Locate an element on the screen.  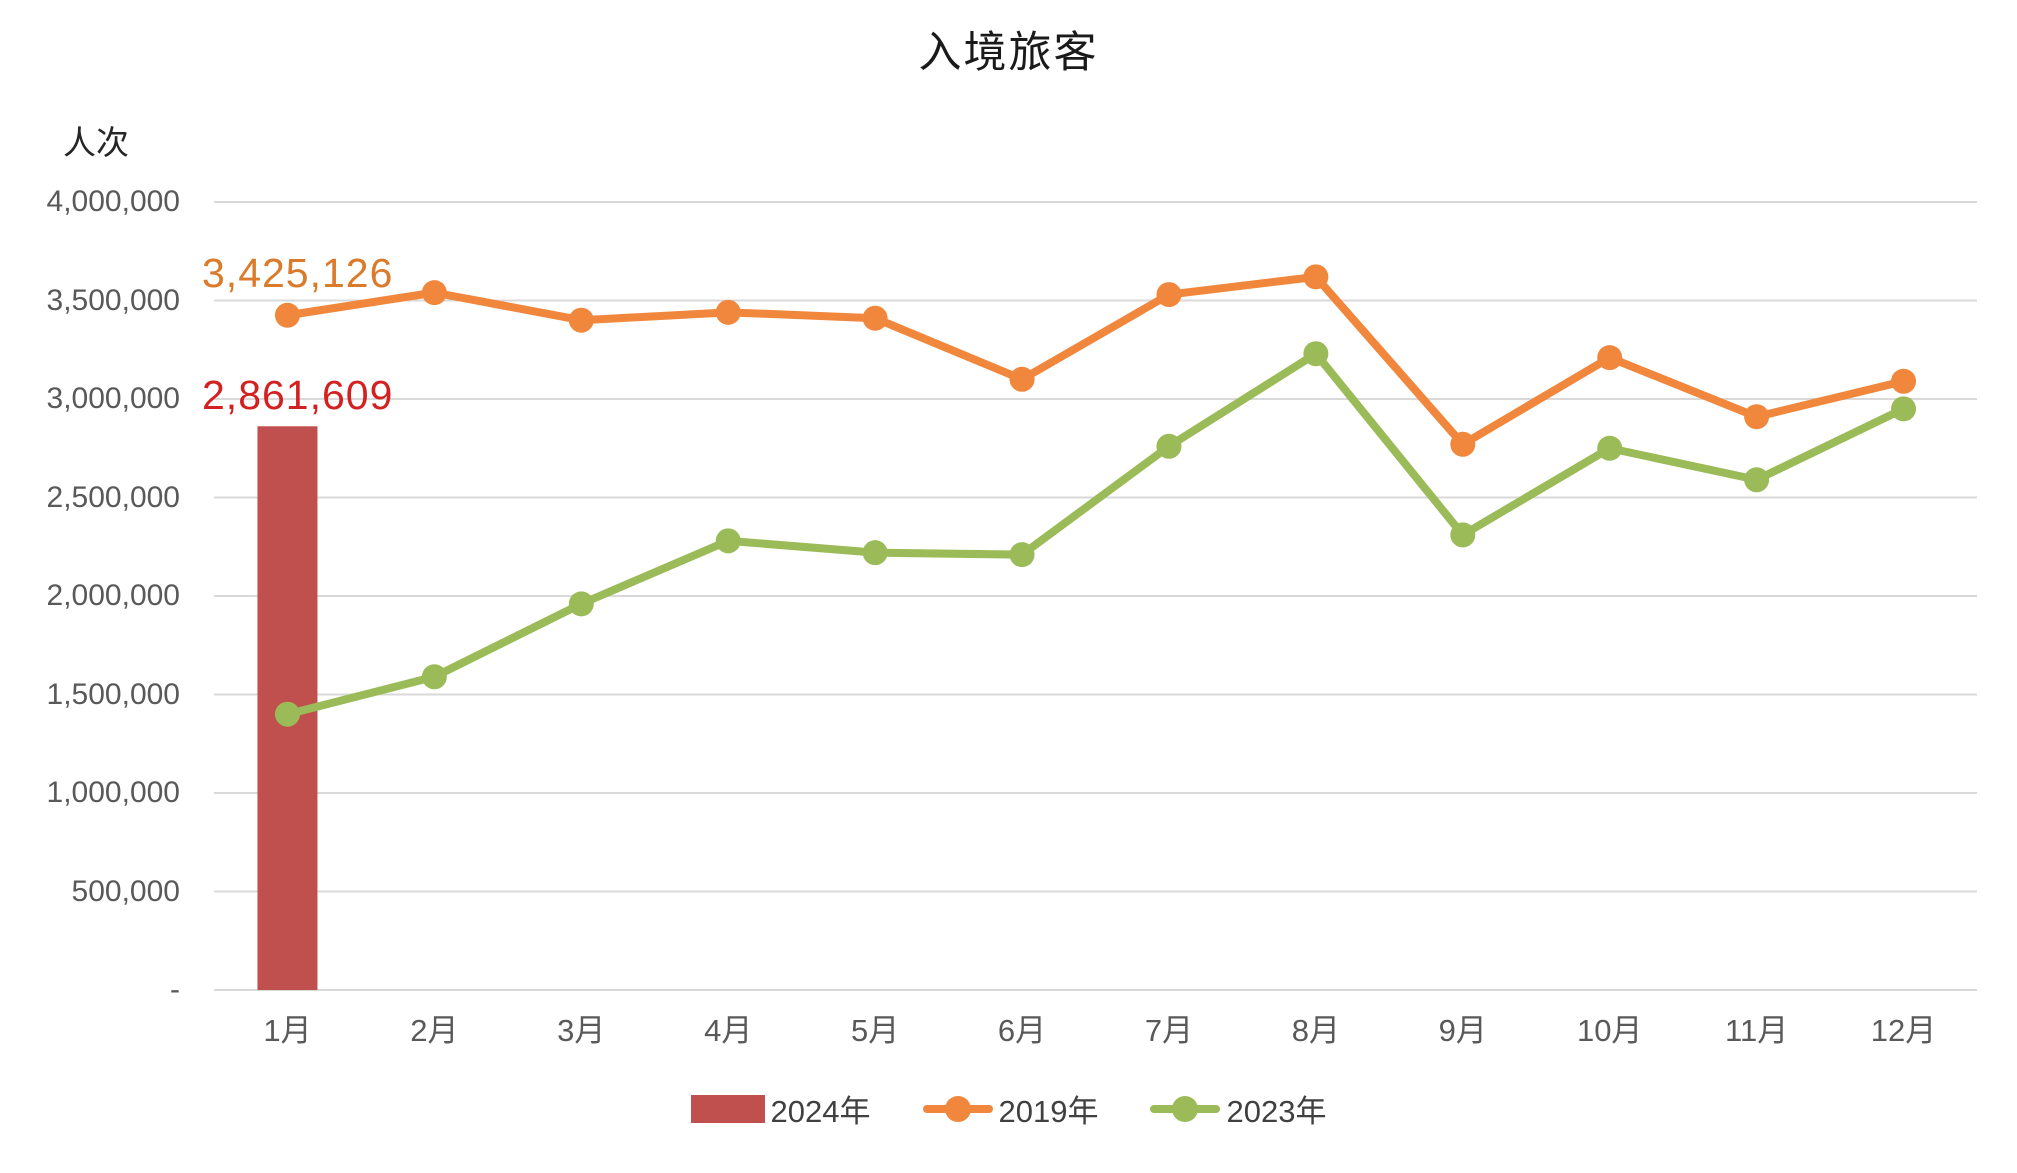
legend: 2024年 2019年 2023年 is located at coordinates (1008, 1108).